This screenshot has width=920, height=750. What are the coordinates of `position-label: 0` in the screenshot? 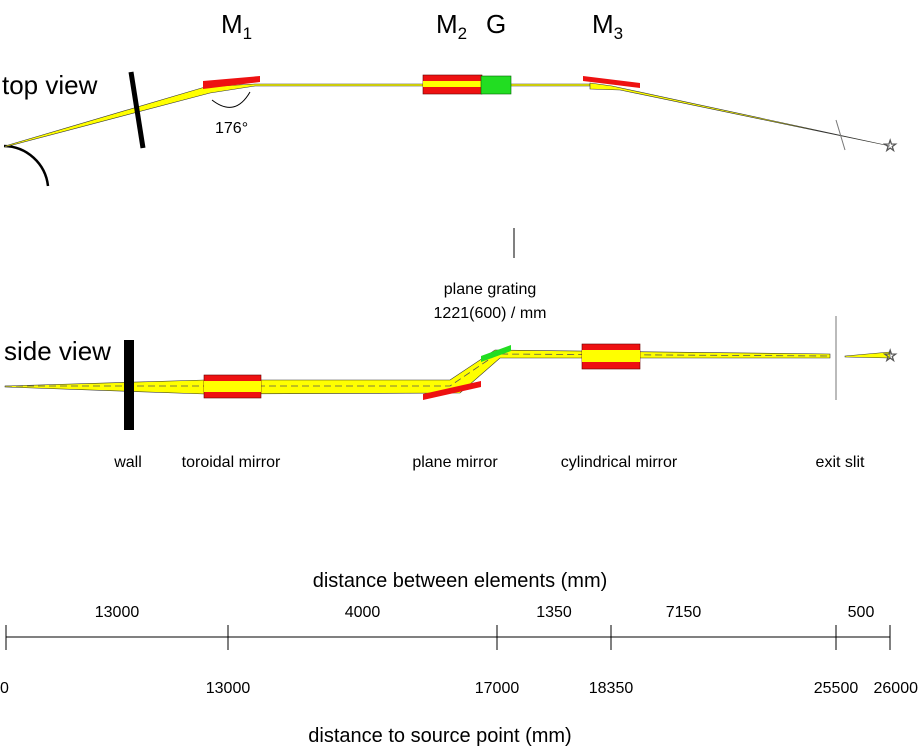 It's located at (4, 688).